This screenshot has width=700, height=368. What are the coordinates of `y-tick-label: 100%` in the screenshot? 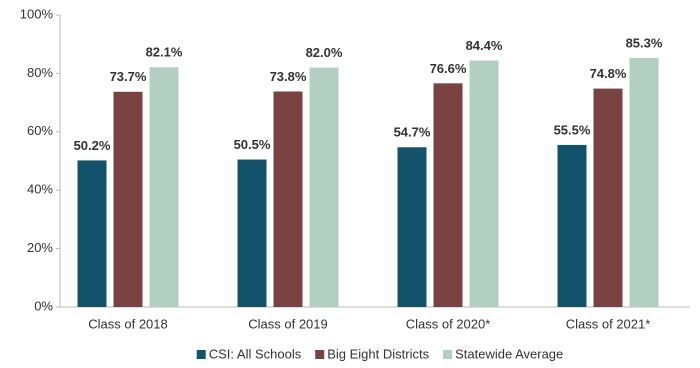 It's located at (37, 13).